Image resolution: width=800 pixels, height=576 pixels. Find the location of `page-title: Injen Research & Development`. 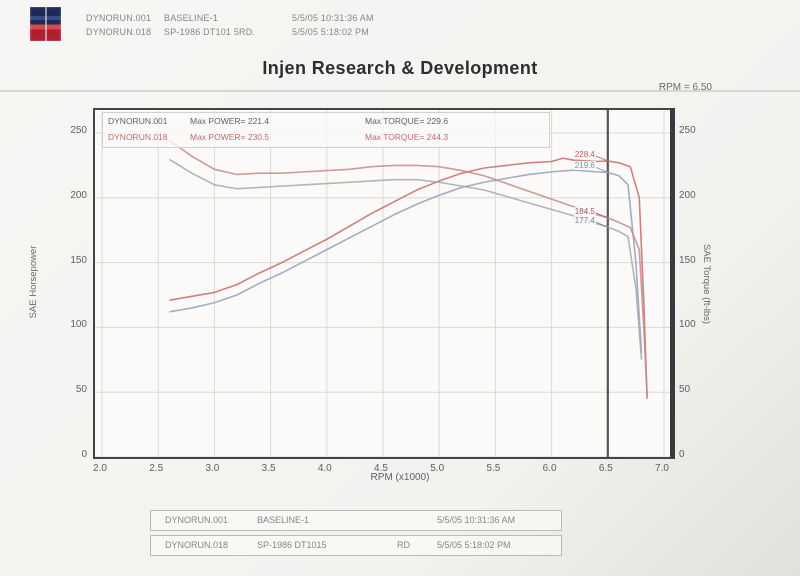

page-title: Injen Research & Development is located at coordinates (400, 68).